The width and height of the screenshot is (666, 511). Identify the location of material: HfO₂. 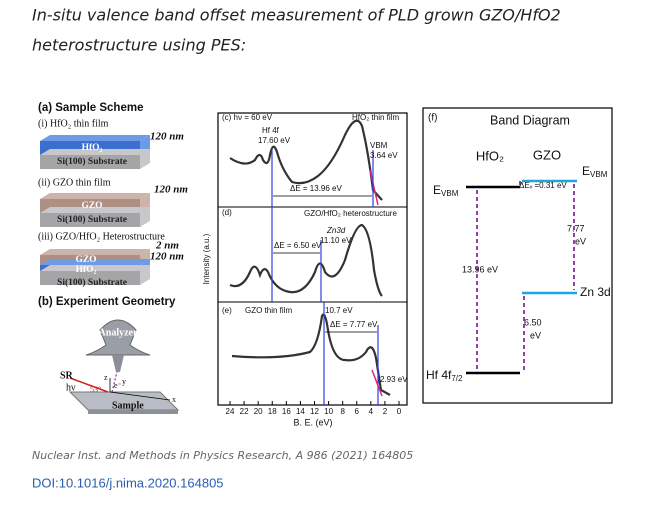
(490, 155).